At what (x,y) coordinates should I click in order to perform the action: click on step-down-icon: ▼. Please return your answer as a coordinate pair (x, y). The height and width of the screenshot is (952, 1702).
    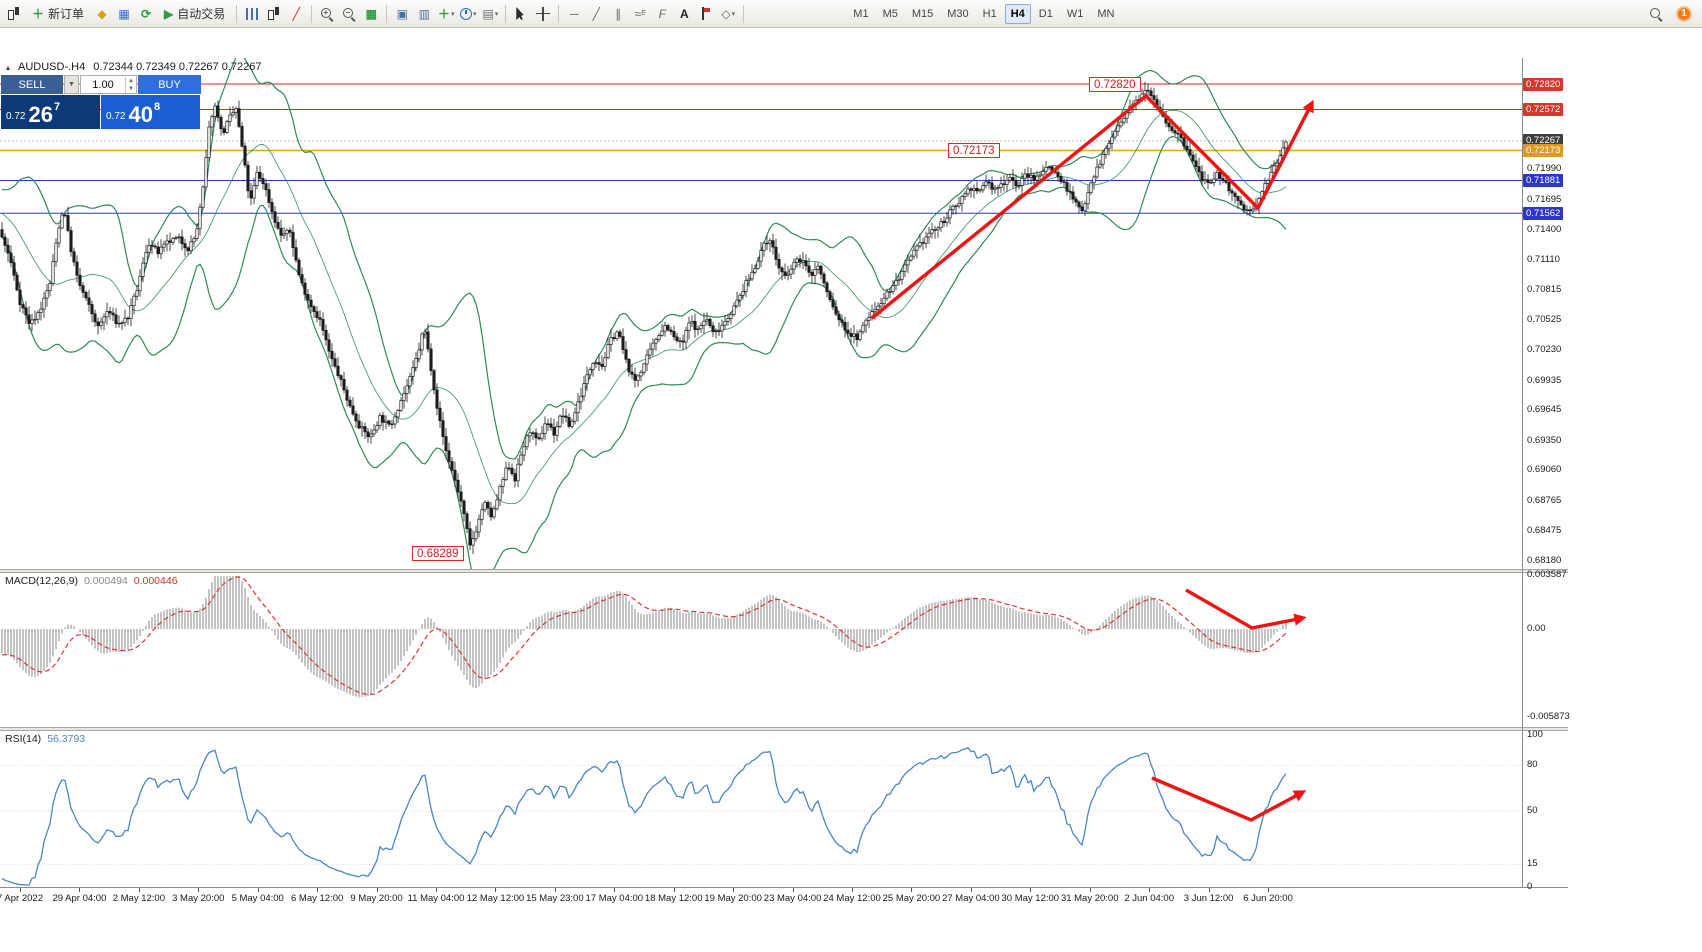
    Looking at the image, I should click on (131, 88).